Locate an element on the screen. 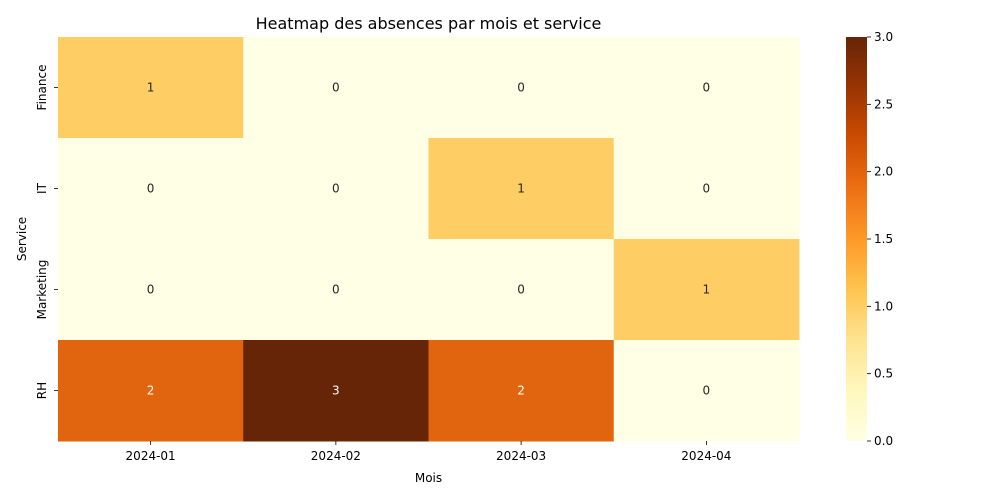  y-tick-label: IT is located at coordinates (42, 188).